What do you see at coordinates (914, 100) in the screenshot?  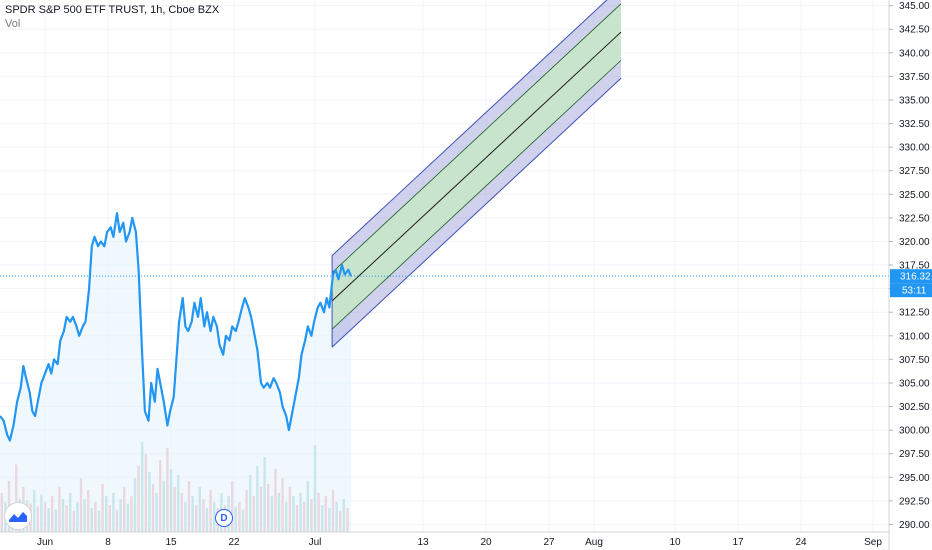 I see `y-tick-label: 335.00` at bounding box center [914, 100].